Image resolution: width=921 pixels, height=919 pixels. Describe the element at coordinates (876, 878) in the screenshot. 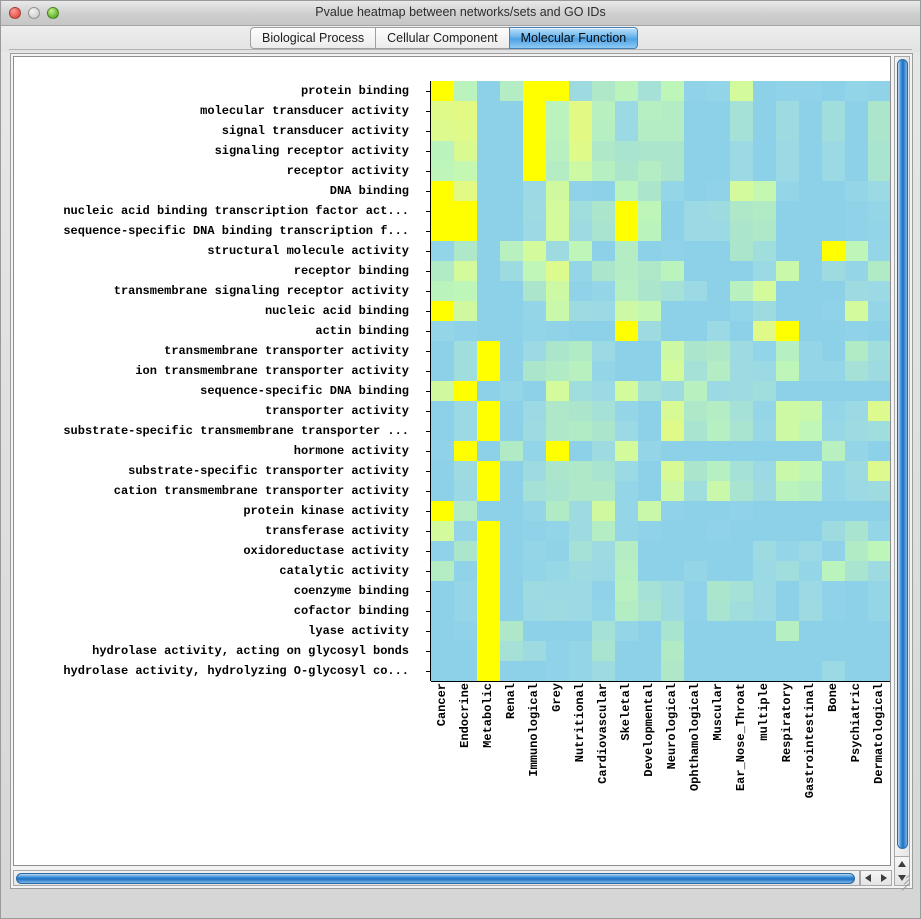

I see `horizontal-scroll-buttons` at that location.